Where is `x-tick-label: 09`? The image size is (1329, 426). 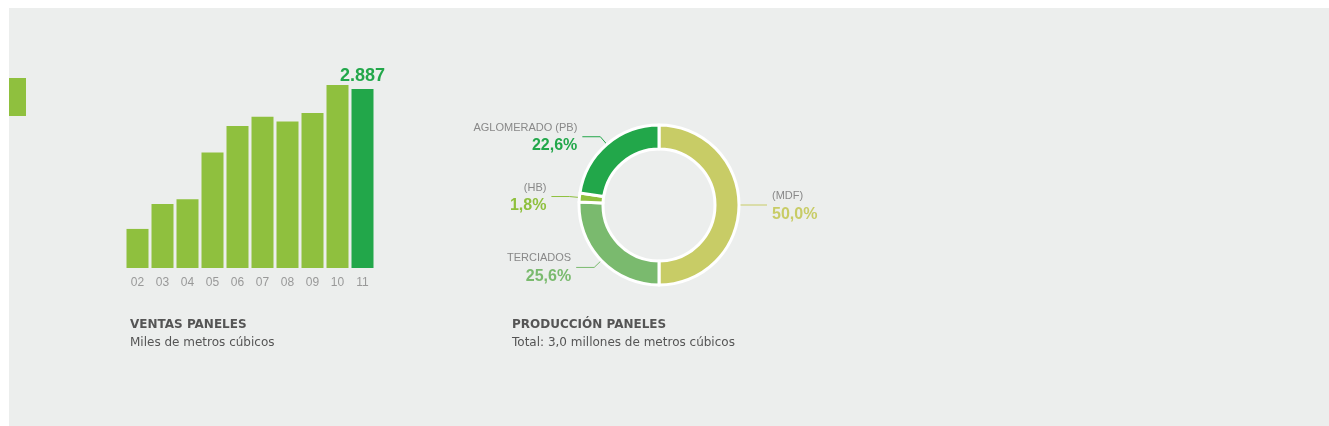
x-tick-label: 09 is located at coordinates (312, 282).